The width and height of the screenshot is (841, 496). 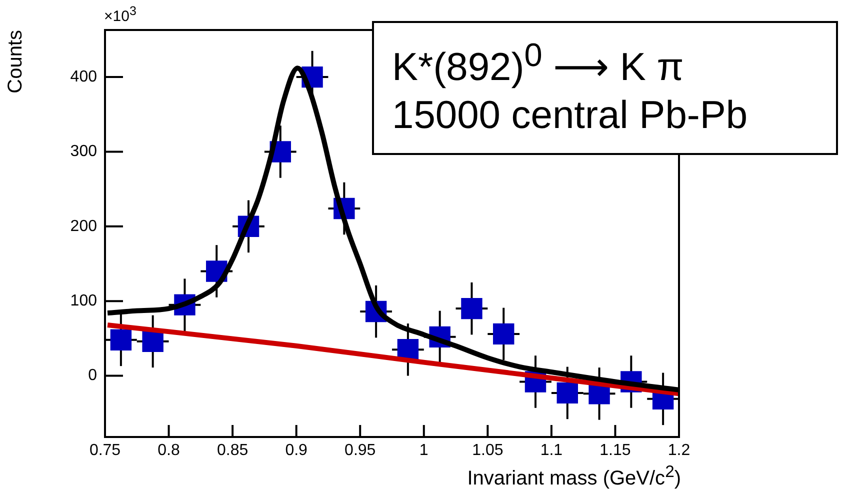 I want to click on y-tick-label: 200, so click(x=84, y=226).